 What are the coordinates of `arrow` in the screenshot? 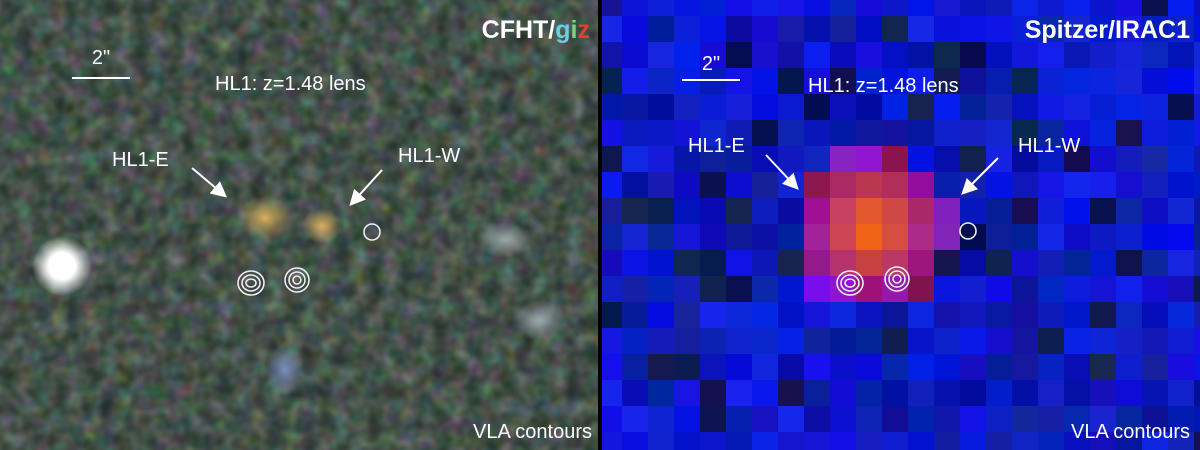 It's located at (366, 187).